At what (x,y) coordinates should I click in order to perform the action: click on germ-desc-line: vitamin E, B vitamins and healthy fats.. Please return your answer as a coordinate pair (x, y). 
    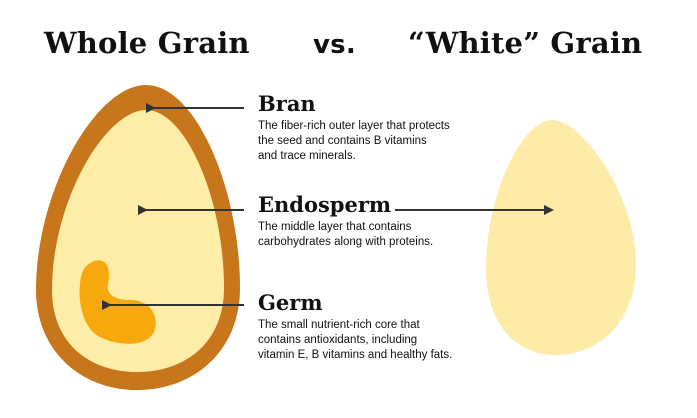
    Looking at the image, I should click on (355, 355).